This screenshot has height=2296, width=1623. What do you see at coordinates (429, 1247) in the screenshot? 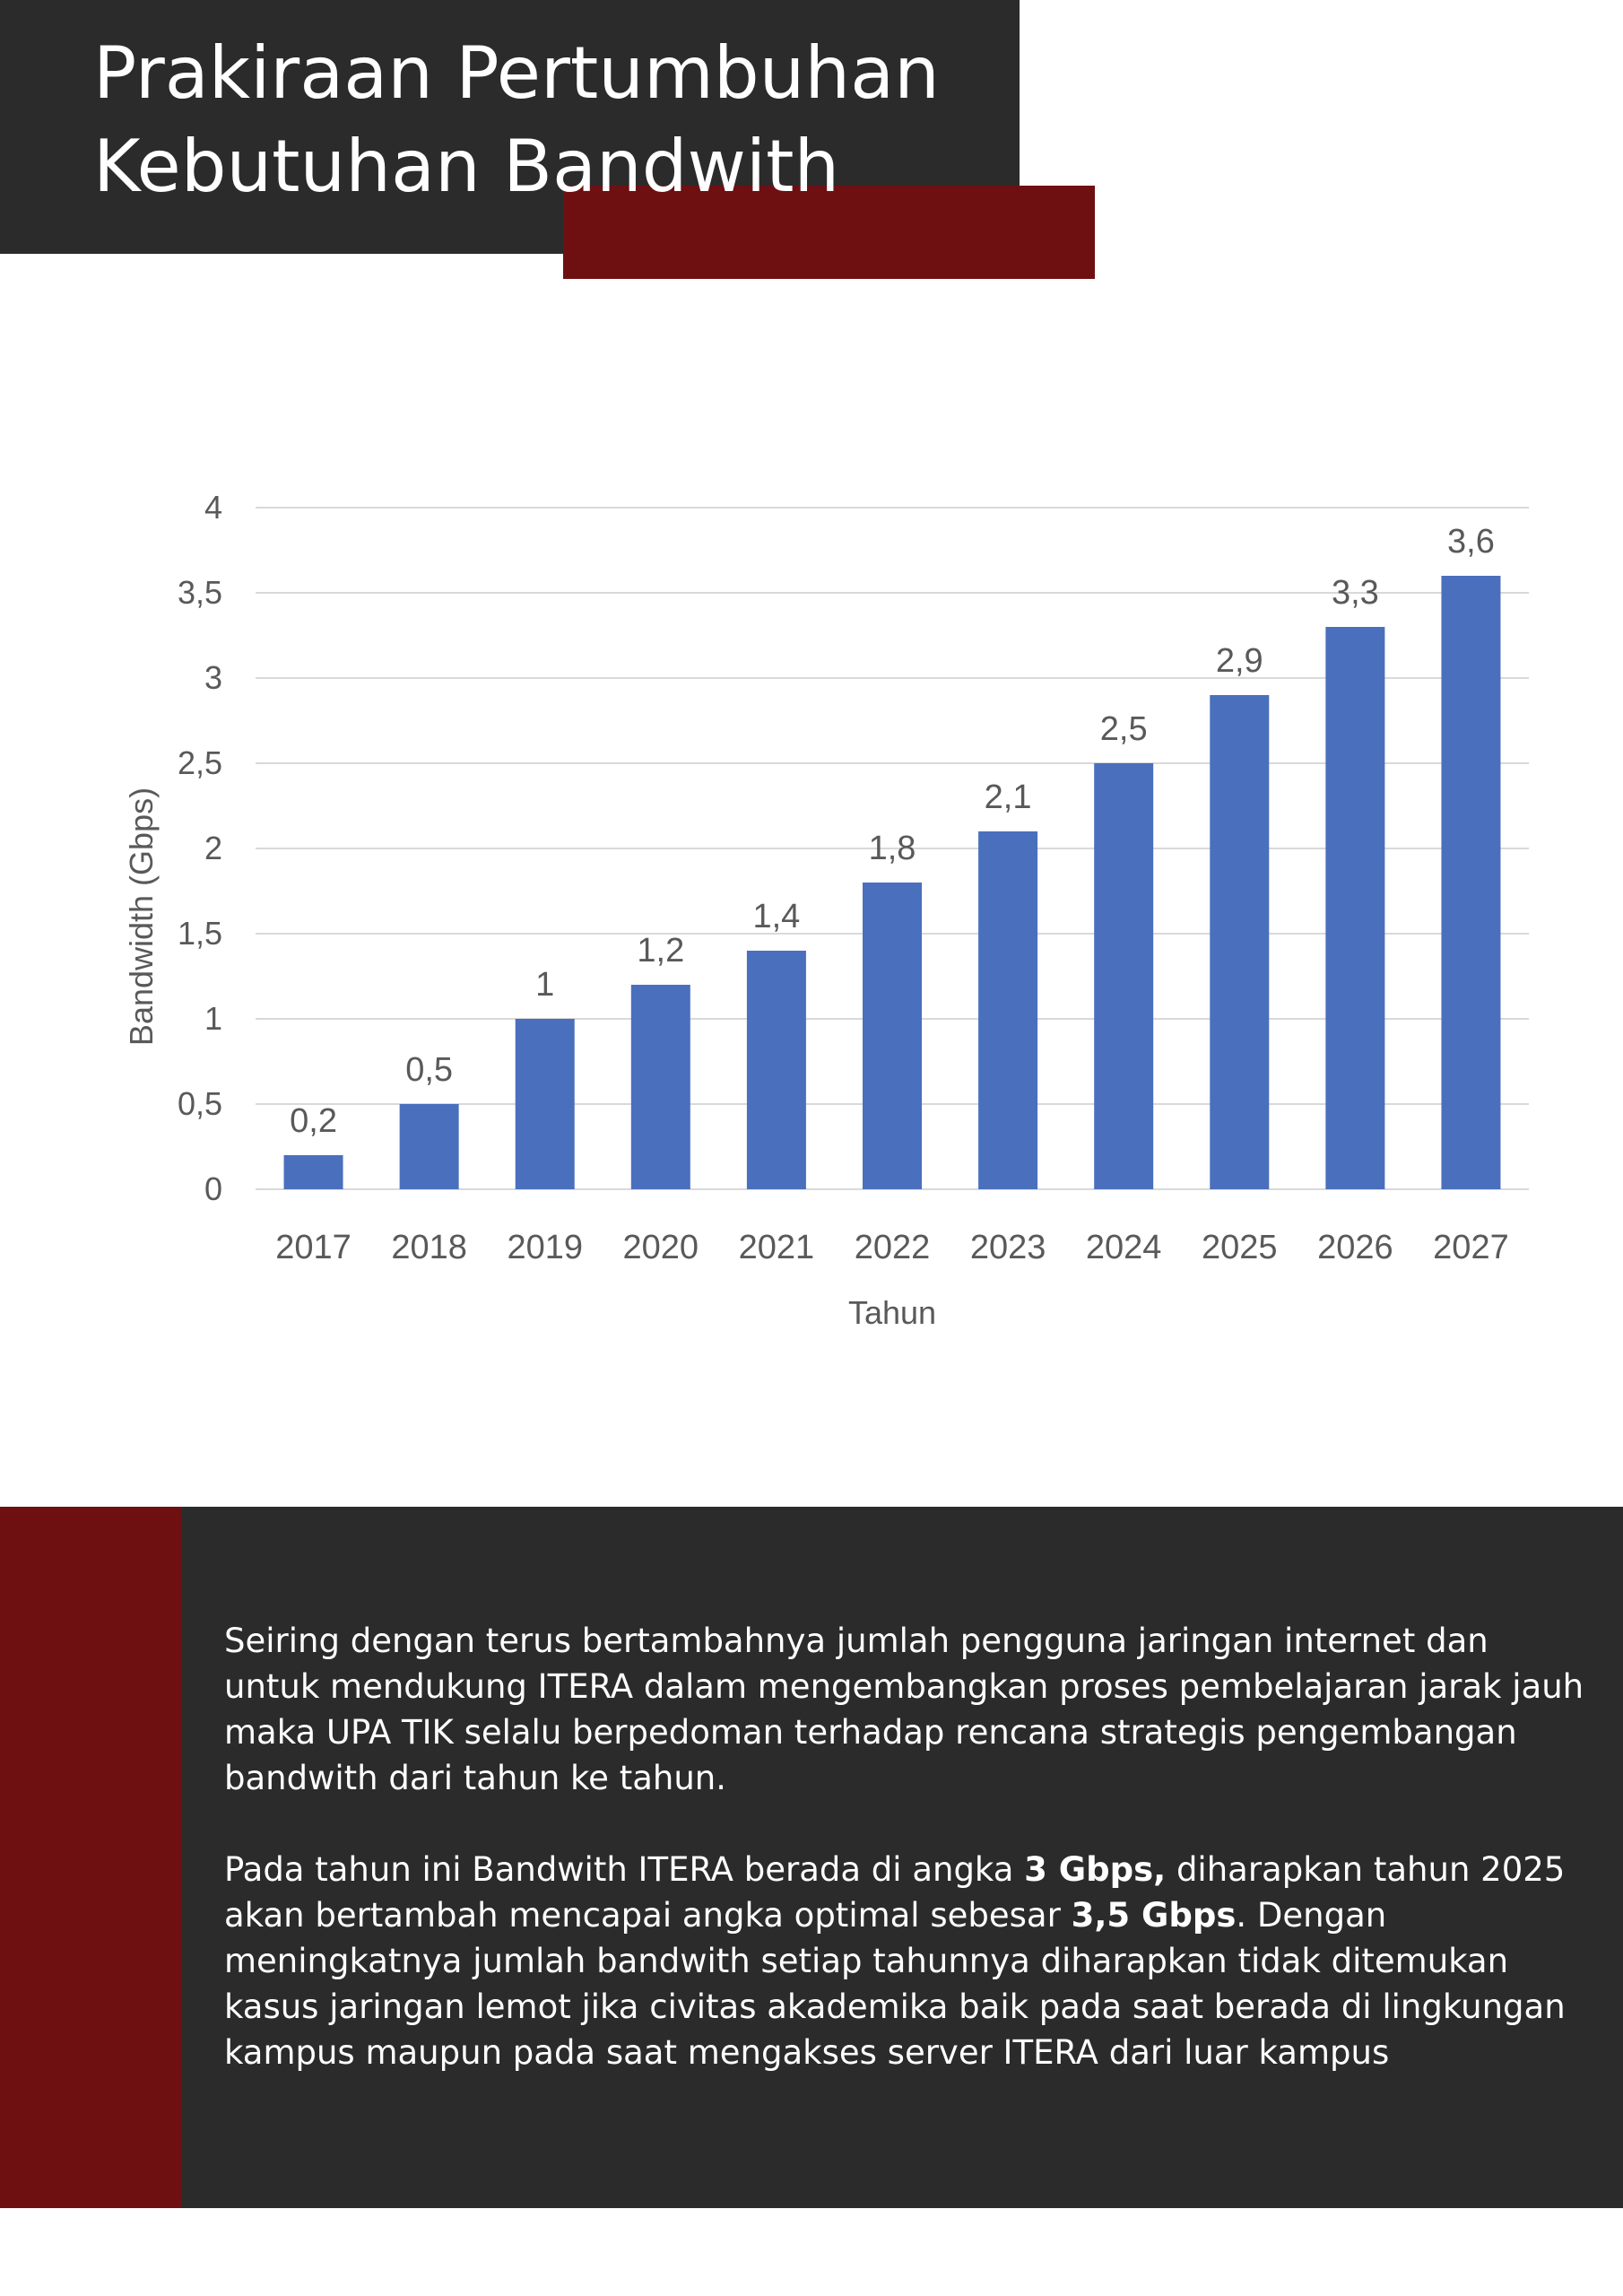
I see `x-tick-label-2018: 2018` at bounding box center [429, 1247].